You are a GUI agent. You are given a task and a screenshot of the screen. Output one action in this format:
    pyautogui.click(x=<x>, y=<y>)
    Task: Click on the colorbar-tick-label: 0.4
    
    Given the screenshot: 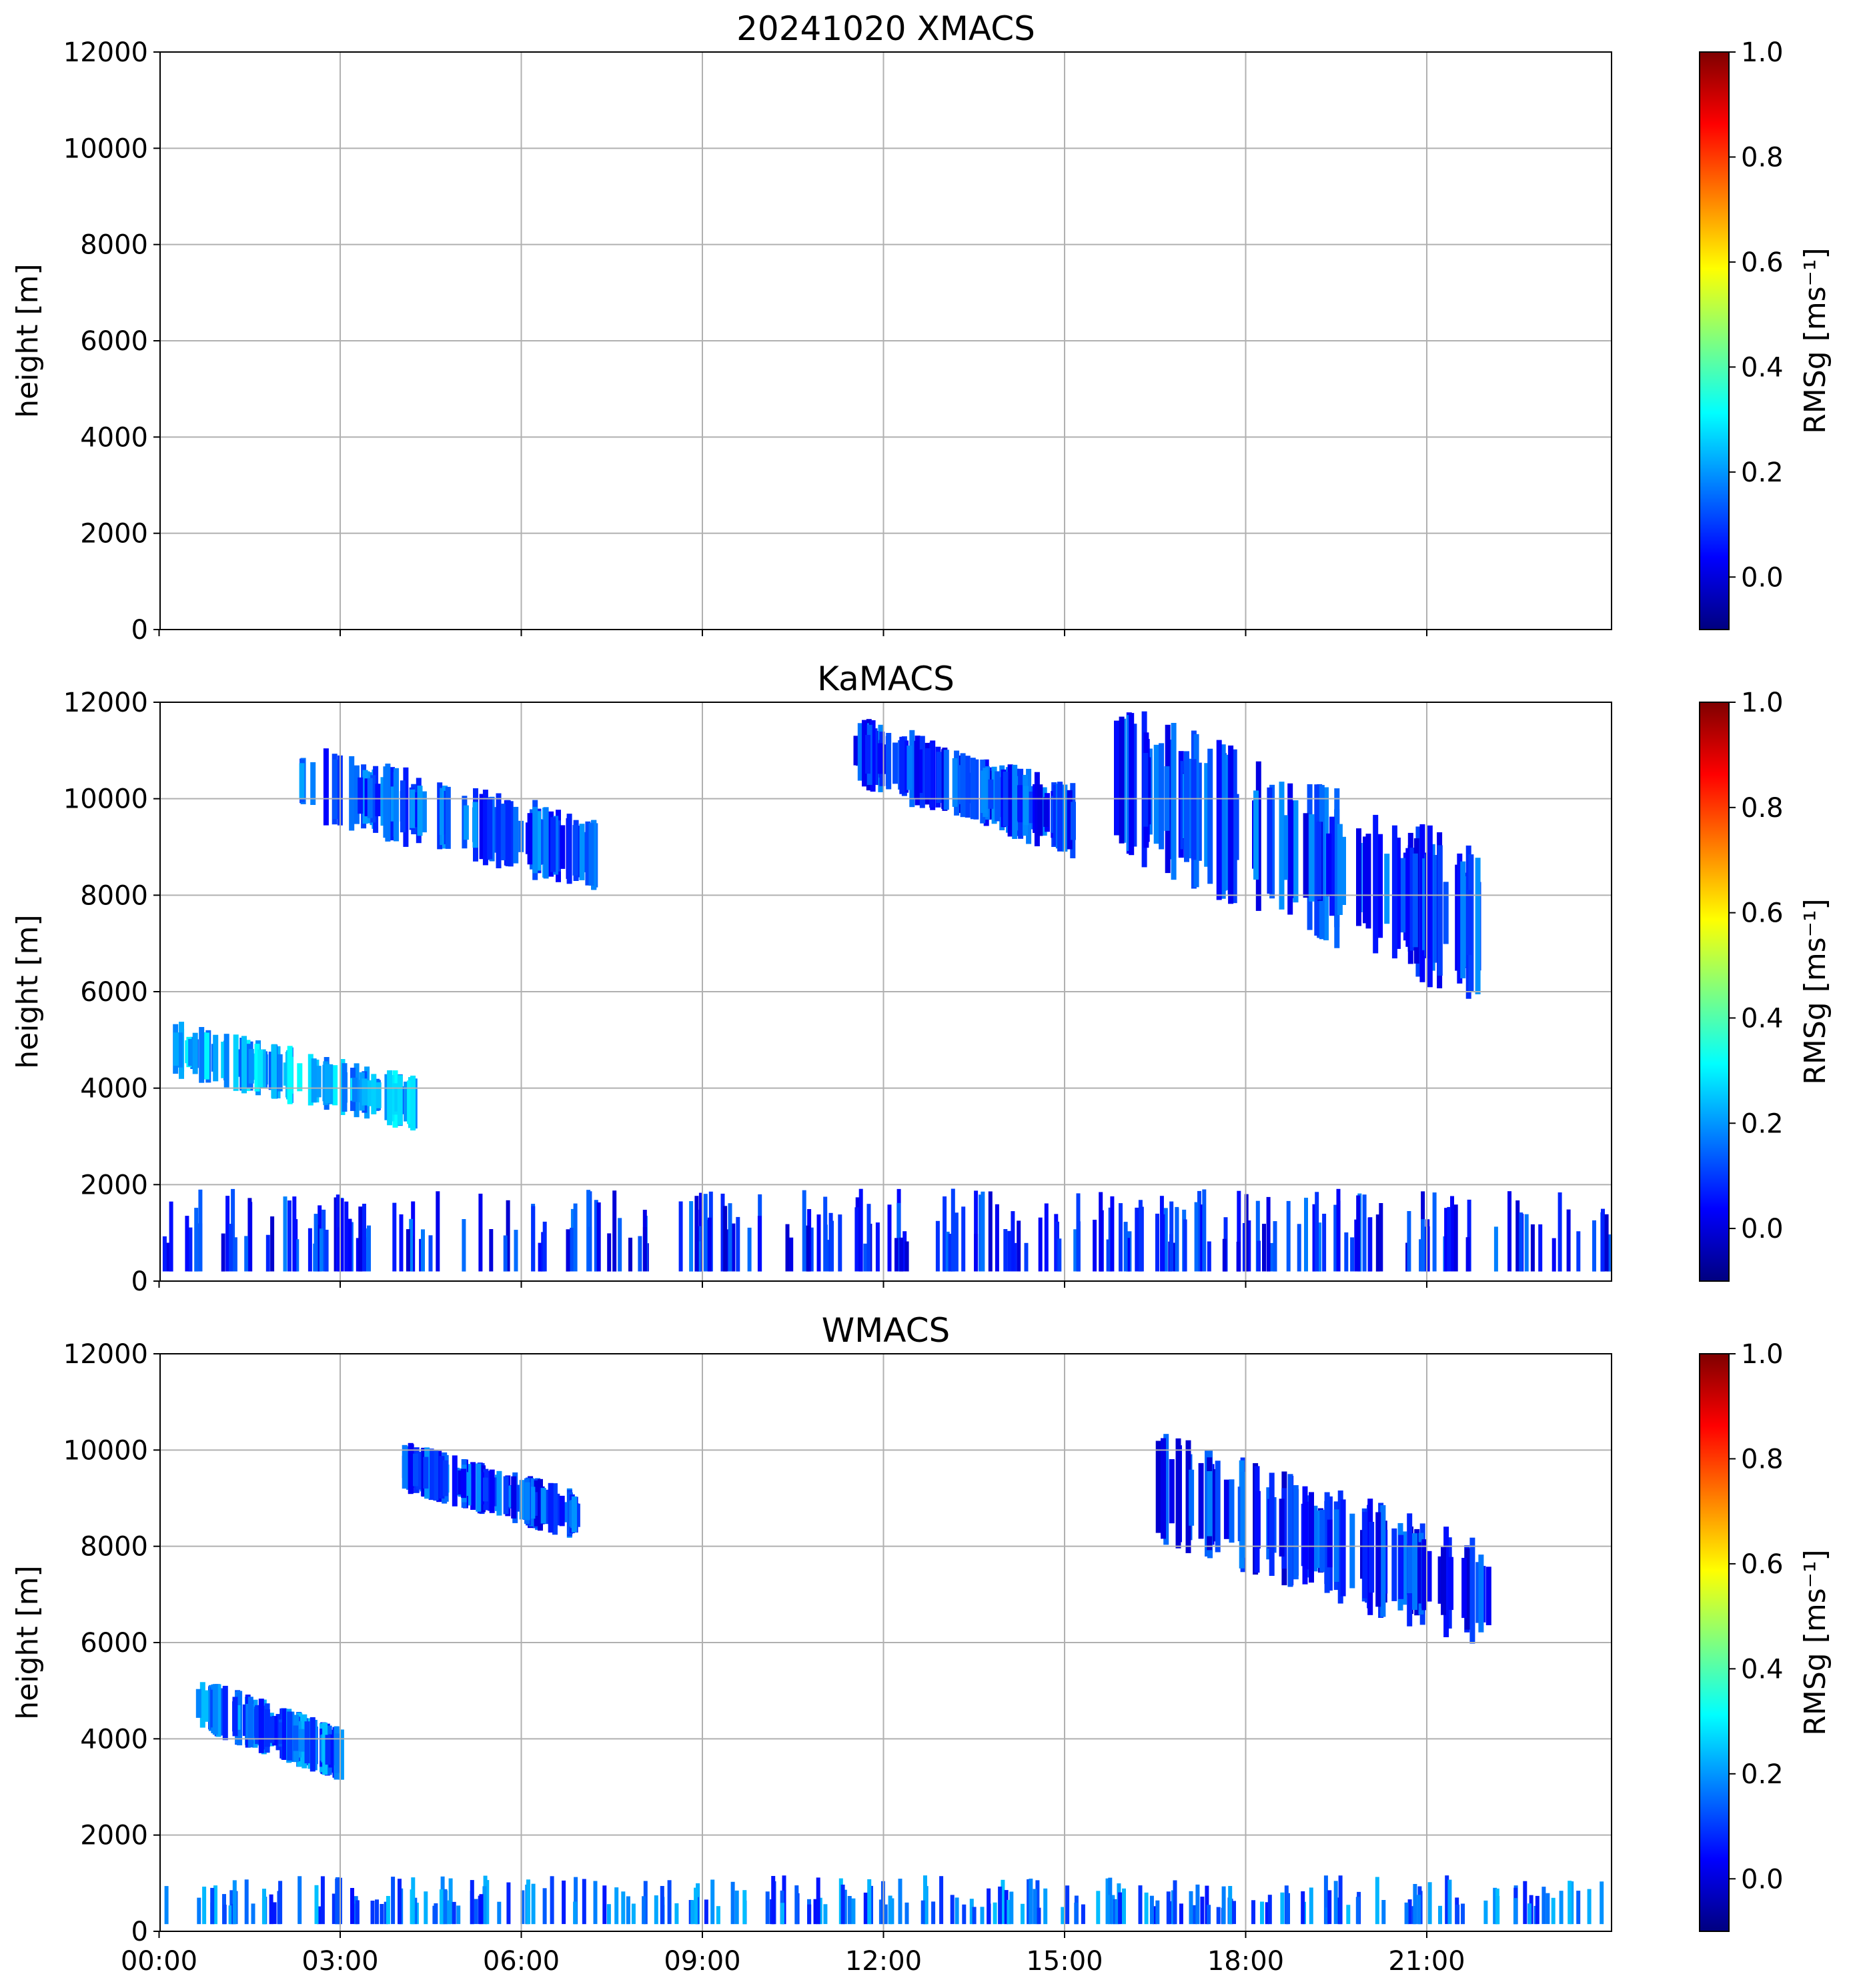 What is the action you would take?
    pyautogui.click(x=1762, y=1670)
    